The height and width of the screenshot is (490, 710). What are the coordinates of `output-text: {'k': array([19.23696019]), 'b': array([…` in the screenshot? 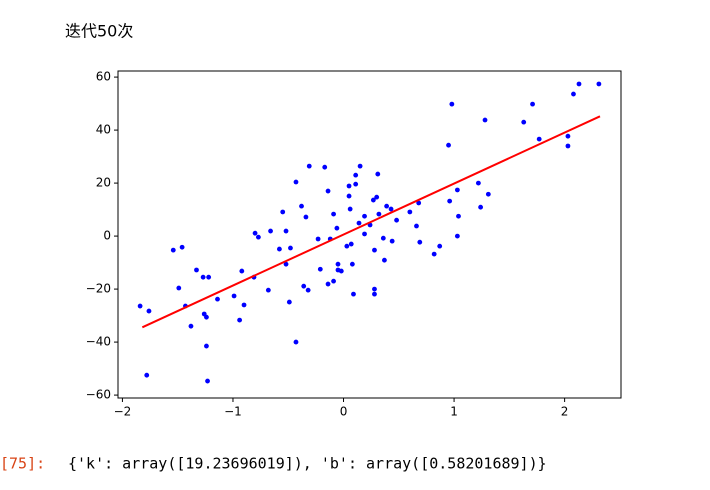 It's located at (307, 464).